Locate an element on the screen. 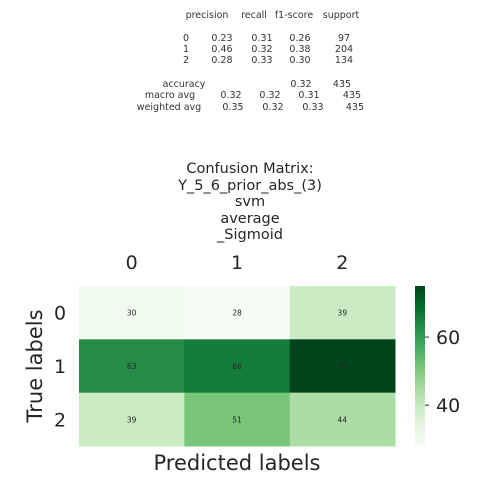  report-row-value: 0.30 is located at coordinates (299, 60).